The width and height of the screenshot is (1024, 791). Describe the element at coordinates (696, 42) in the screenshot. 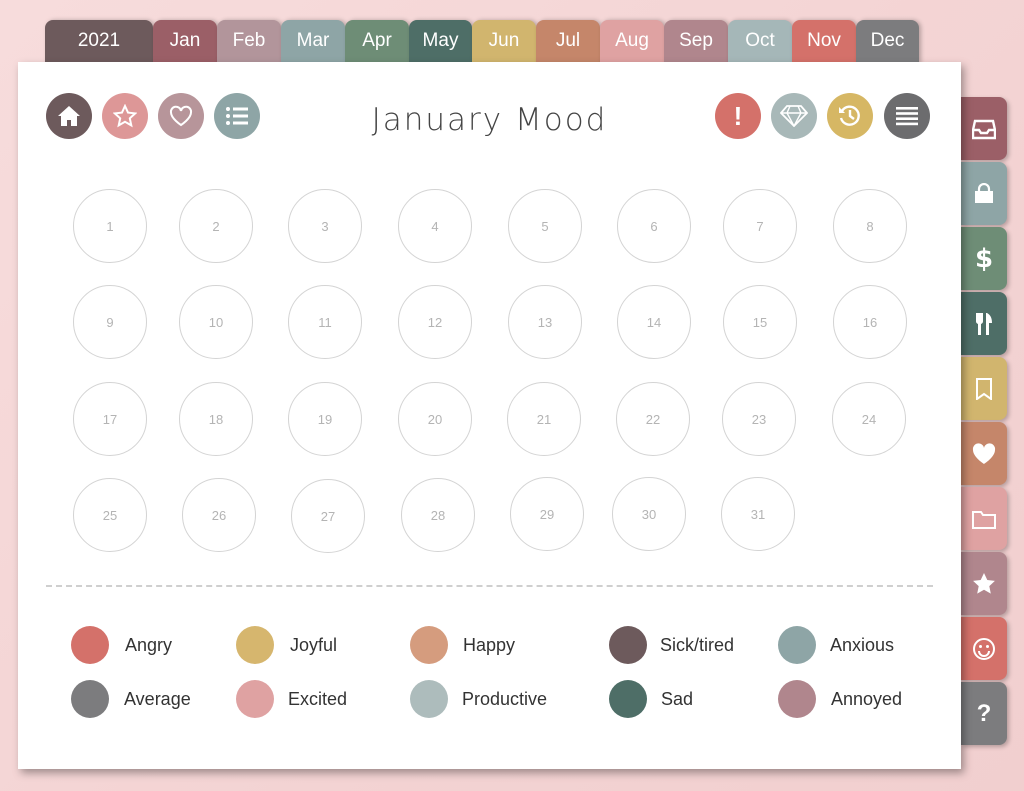

I see `tab-sep: Sep` at that location.